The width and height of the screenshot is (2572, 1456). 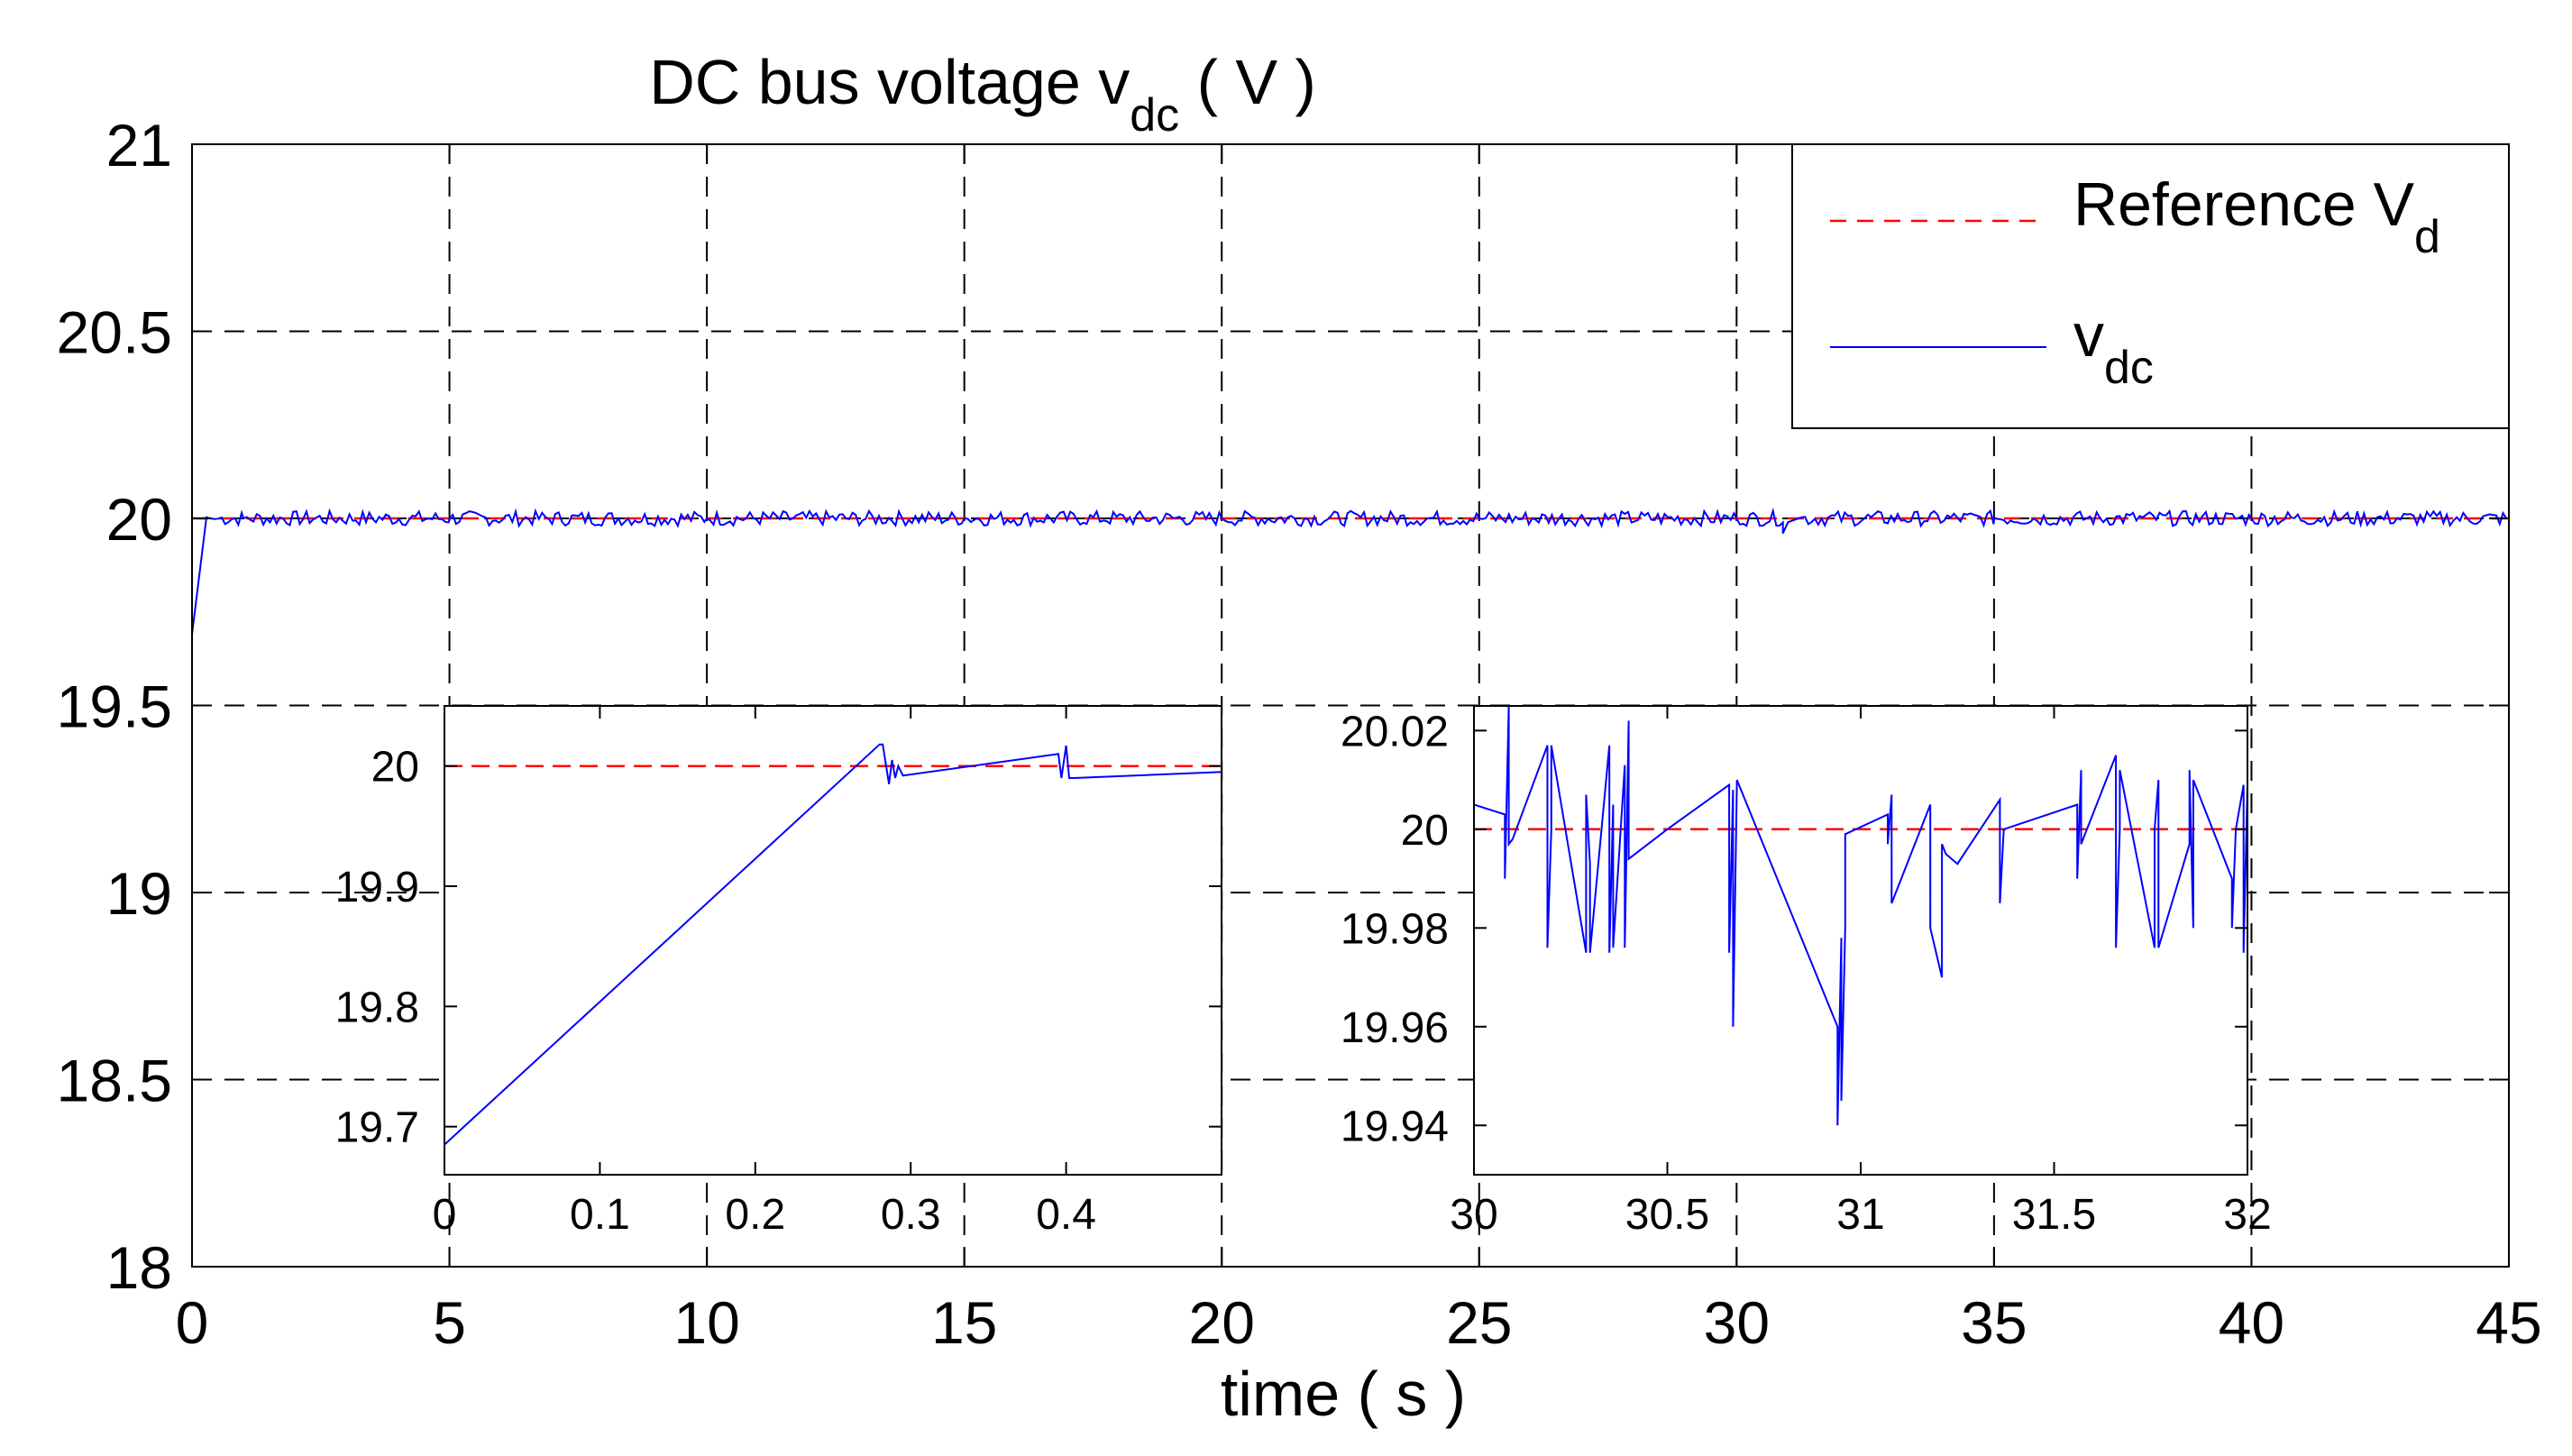 I want to click on inset-right-ytick-label: 20.02, so click(x=1395, y=731).